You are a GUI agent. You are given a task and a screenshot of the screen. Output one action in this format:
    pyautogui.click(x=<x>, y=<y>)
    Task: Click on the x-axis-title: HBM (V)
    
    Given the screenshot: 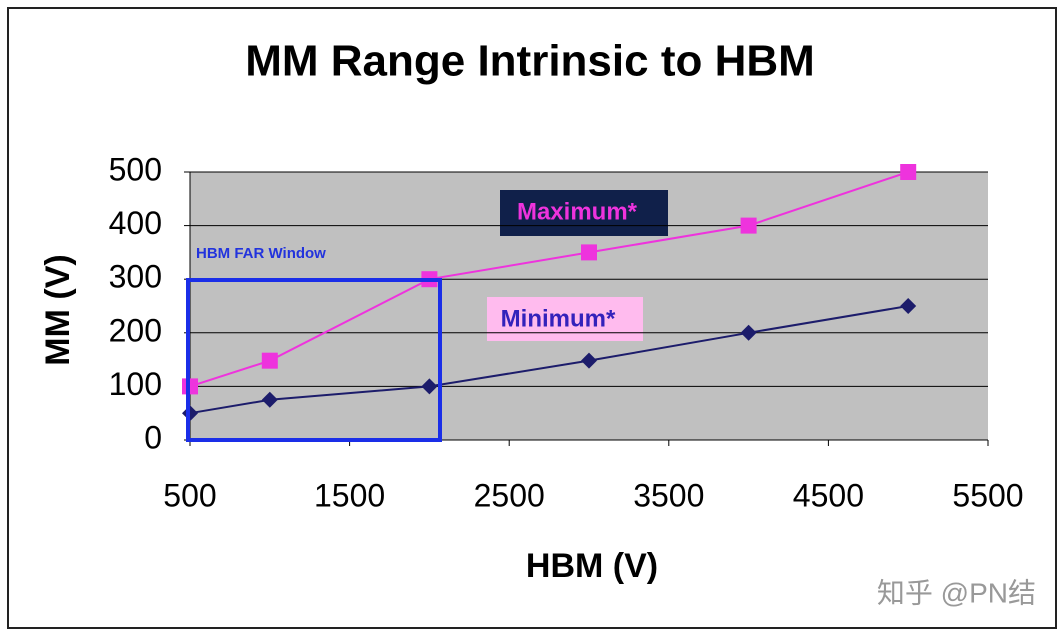 What is the action you would take?
    pyautogui.click(x=592, y=566)
    